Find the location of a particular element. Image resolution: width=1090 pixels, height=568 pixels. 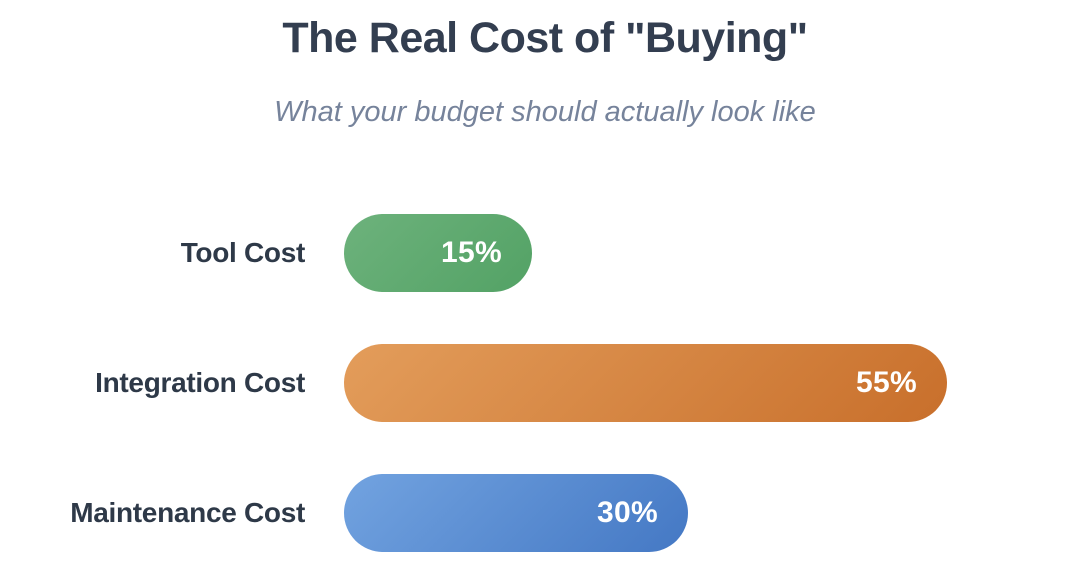

bar-track: 30% is located at coordinates (717, 513).